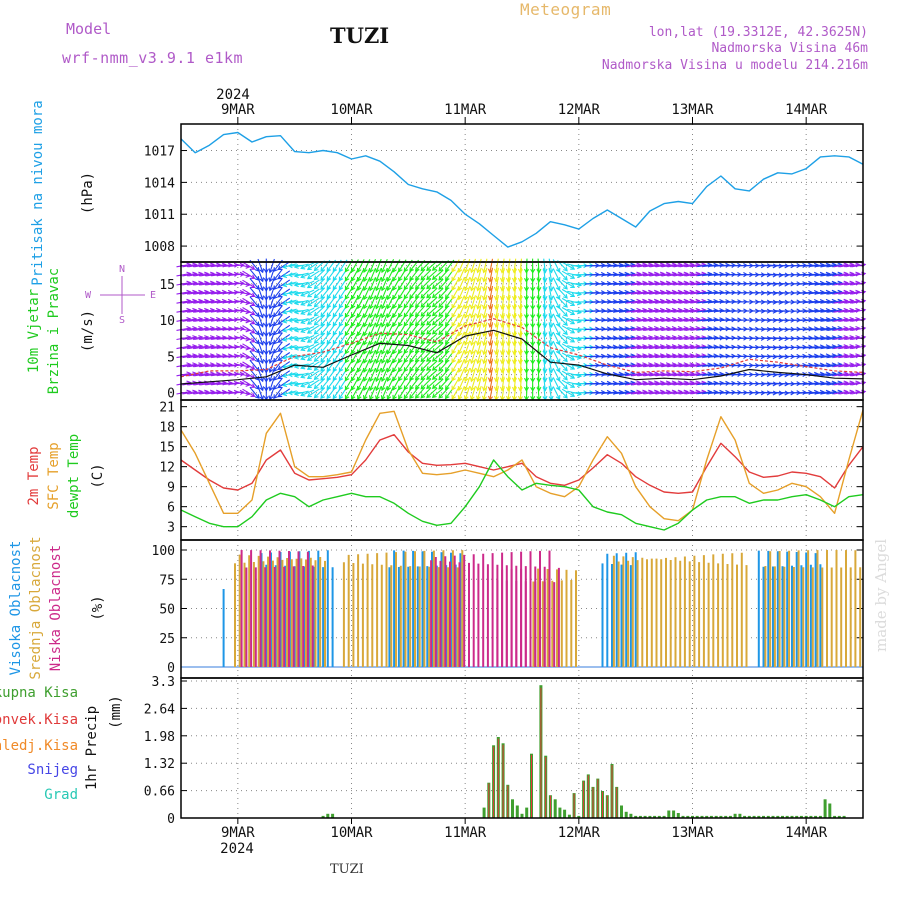 The width and height of the screenshot is (900, 900). What do you see at coordinates (806, 833) in the screenshot?
I see `day-label-bottom: 14MAR` at bounding box center [806, 833].